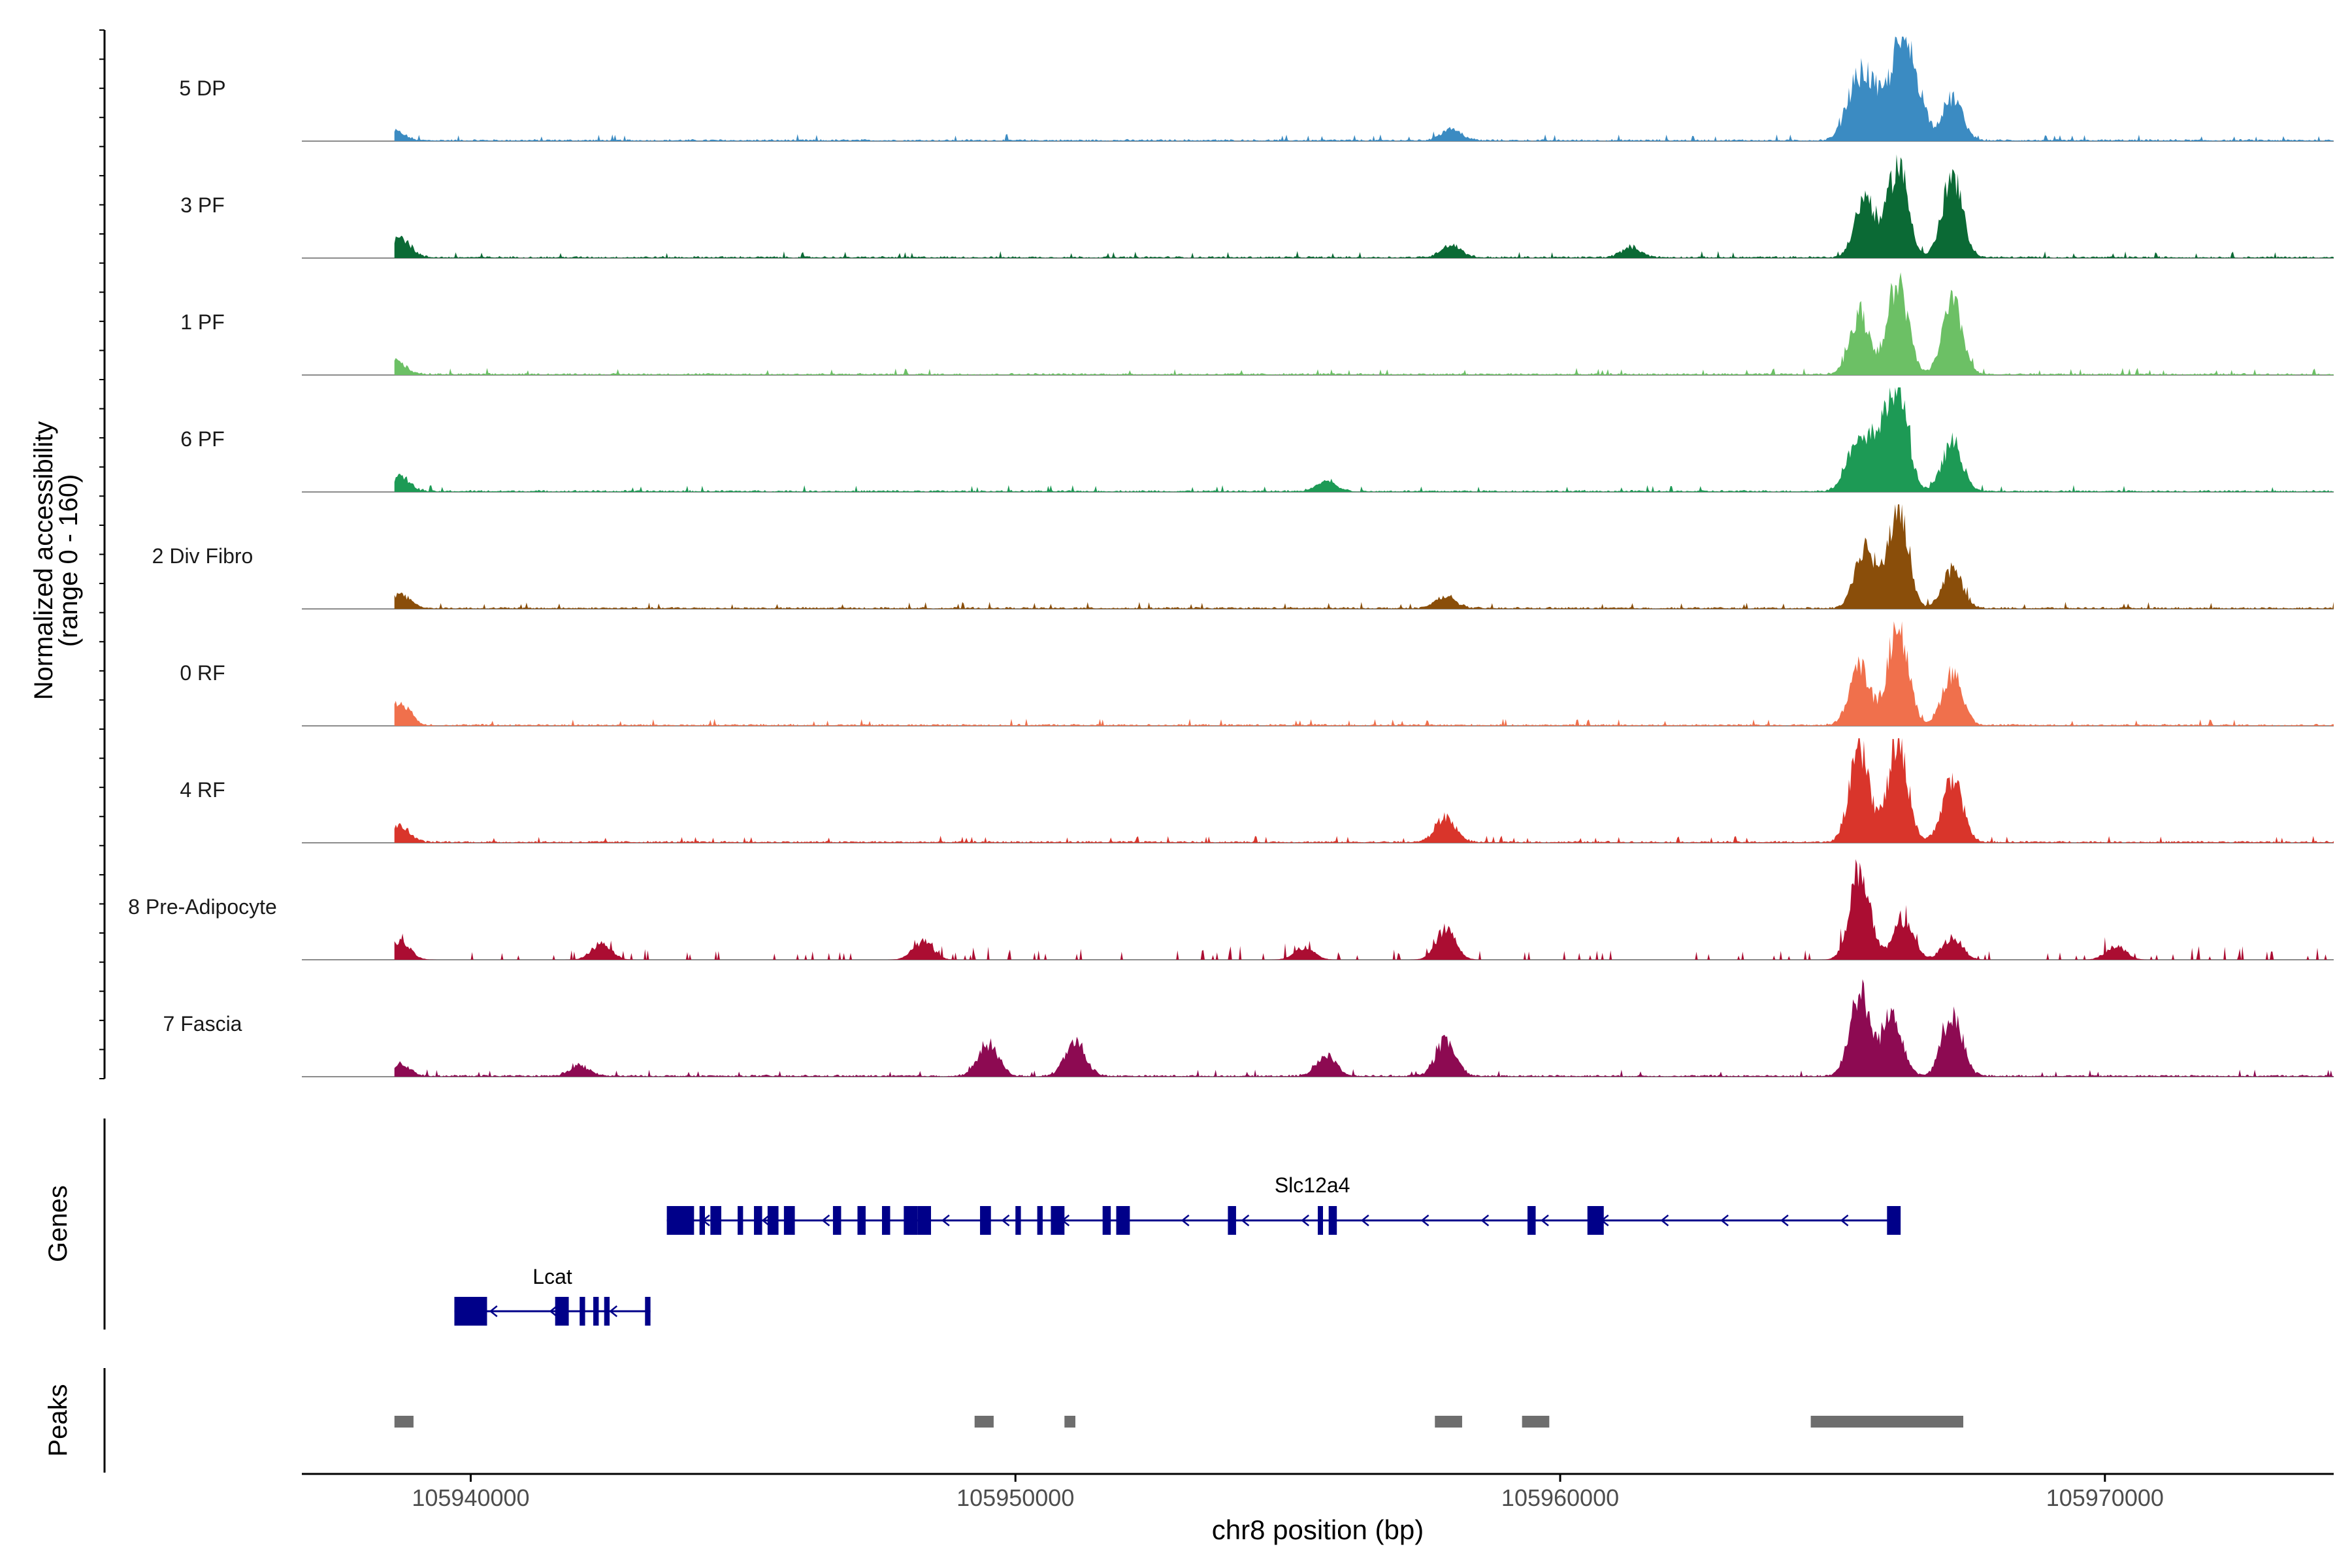 This screenshot has height=1568, width=2352. I want to click on track-label: 3 PF, so click(202, 205).